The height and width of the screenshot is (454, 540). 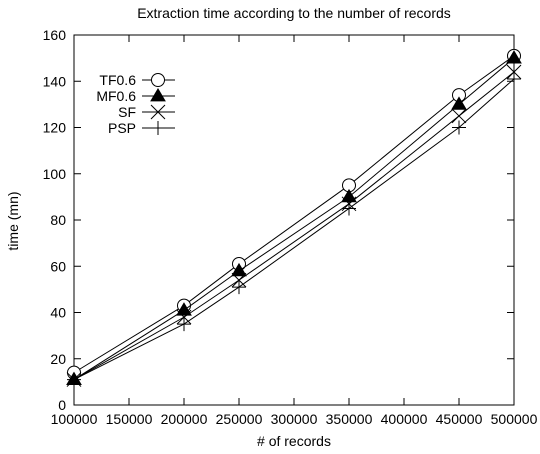 I want to click on legend-label-mf0-6: MF0.6, so click(x=116, y=96).